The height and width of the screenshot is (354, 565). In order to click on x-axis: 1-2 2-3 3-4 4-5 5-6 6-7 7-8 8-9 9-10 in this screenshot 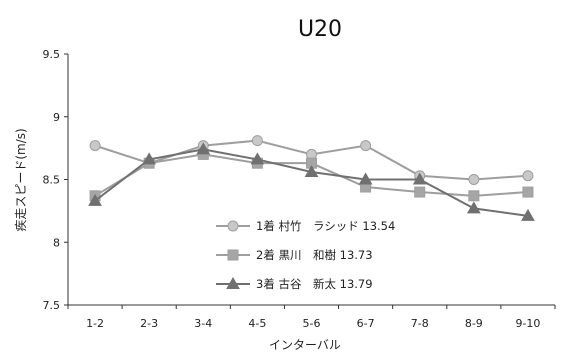, I will do `click(311, 317)`.